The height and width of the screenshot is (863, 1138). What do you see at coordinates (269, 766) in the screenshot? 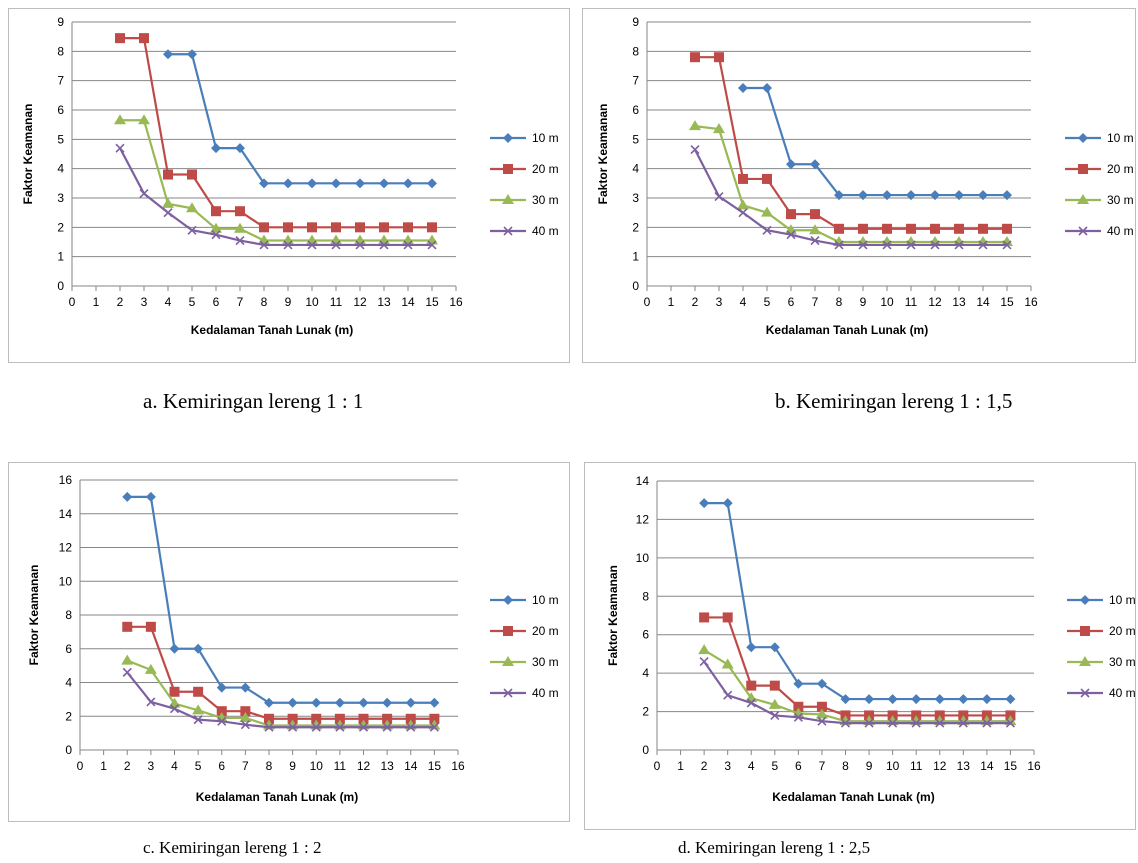
I see `x-tick-label: 8` at bounding box center [269, 766].